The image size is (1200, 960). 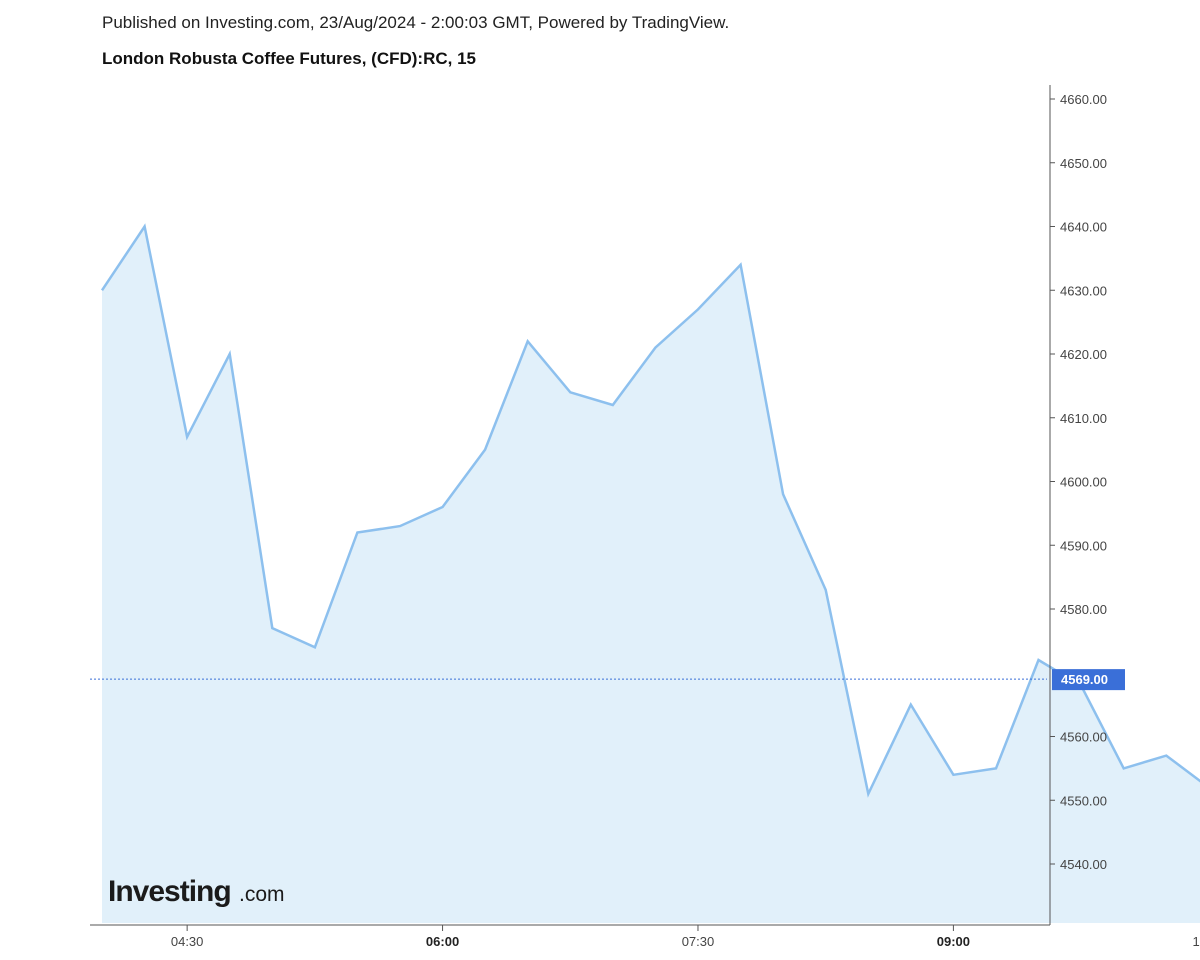 What do you see at coordinates (1083, 800) in the screenshot?
I see `y-tick-label: 4550.00` at bounding box center [1083, 800].